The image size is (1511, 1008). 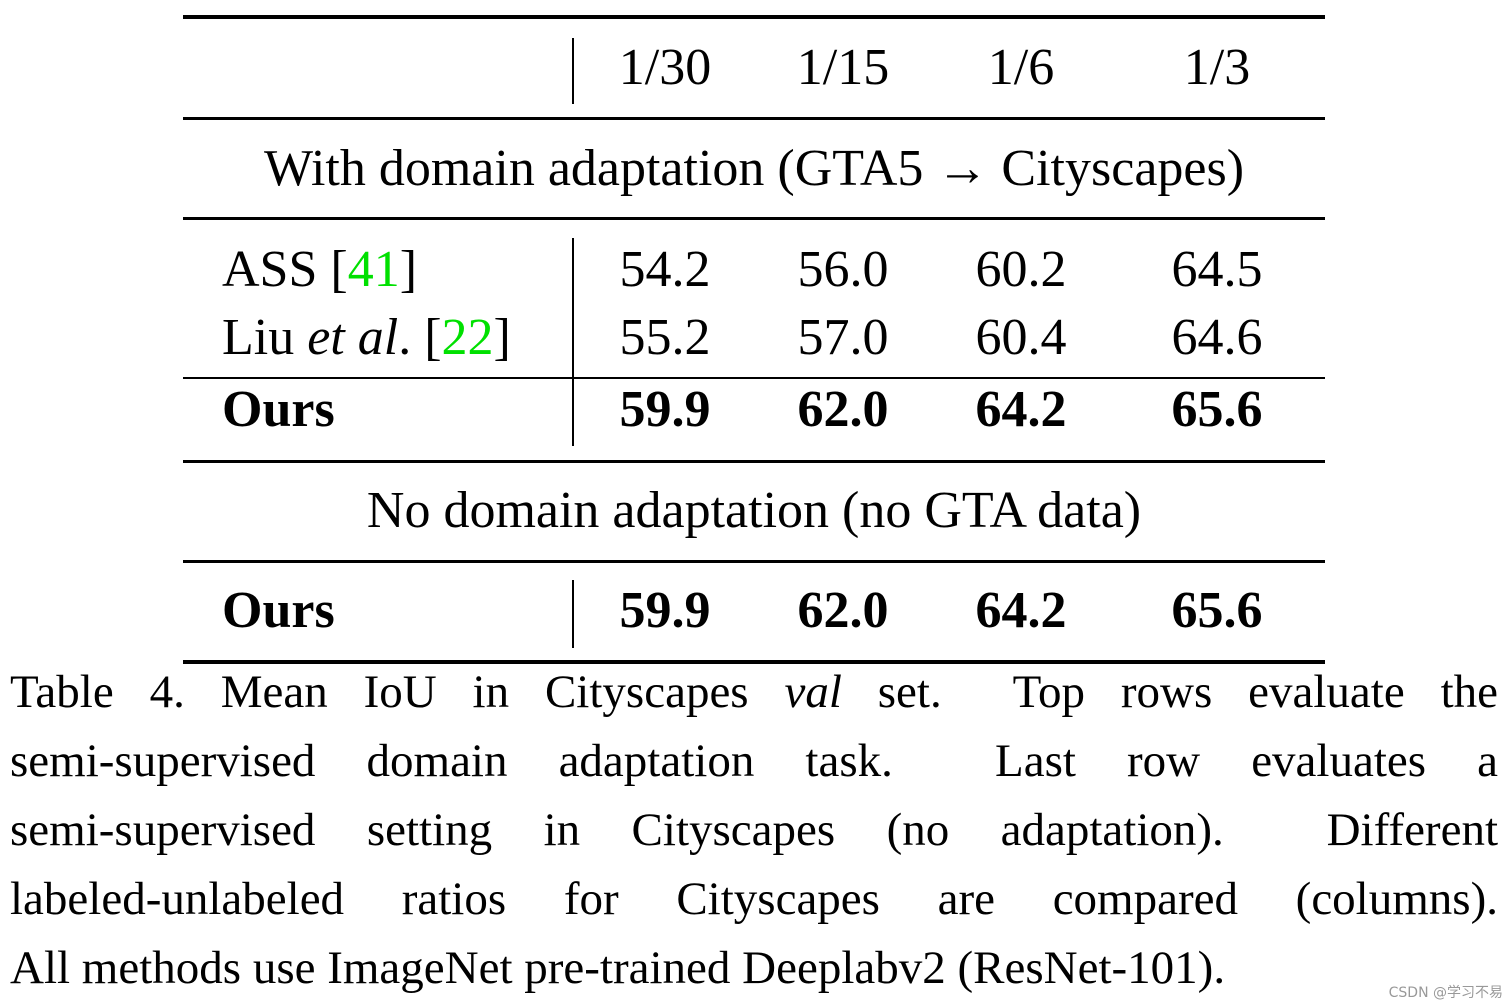 What do you see at coordinates (1217, 269) in the screenshot?
I see `value-cell: 64.5` at bounding box center [1217, 269].